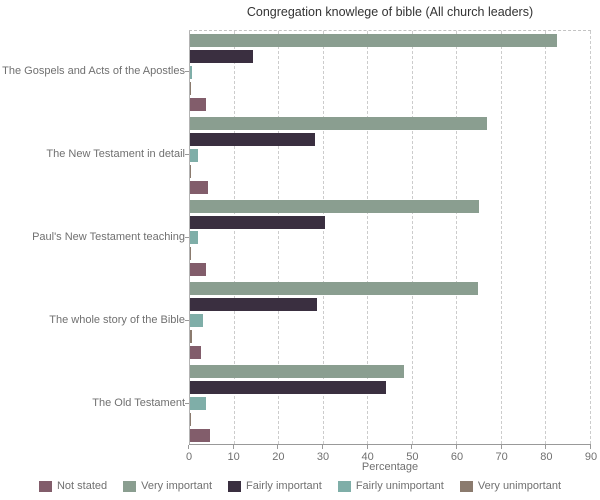 The height and width of the screenshot is (500, 600). What do you see at coordinates (591, 457) in the screenshot?
I see `x-tick-label: 90` at bounding box center [591, 457].